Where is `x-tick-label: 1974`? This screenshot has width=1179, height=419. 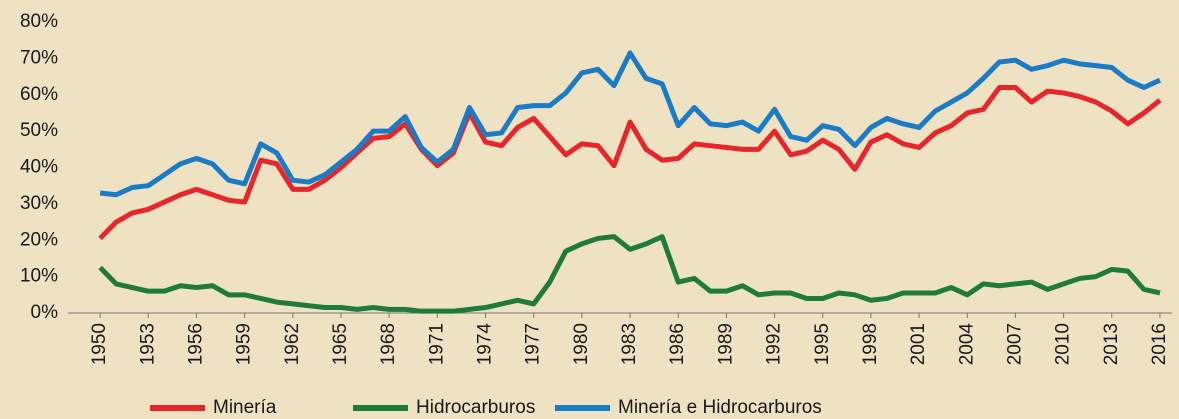 x-tick-label: 1974 is located at coordinates (485, 344).